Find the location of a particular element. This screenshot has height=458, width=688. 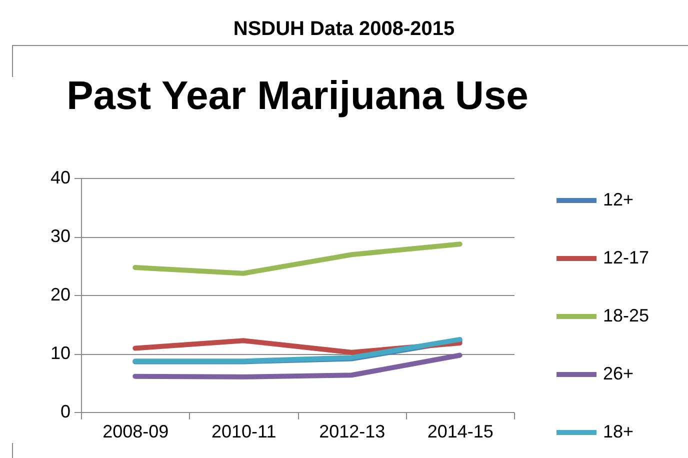

legend-label: 12+ is located at coordinates (618, 200).